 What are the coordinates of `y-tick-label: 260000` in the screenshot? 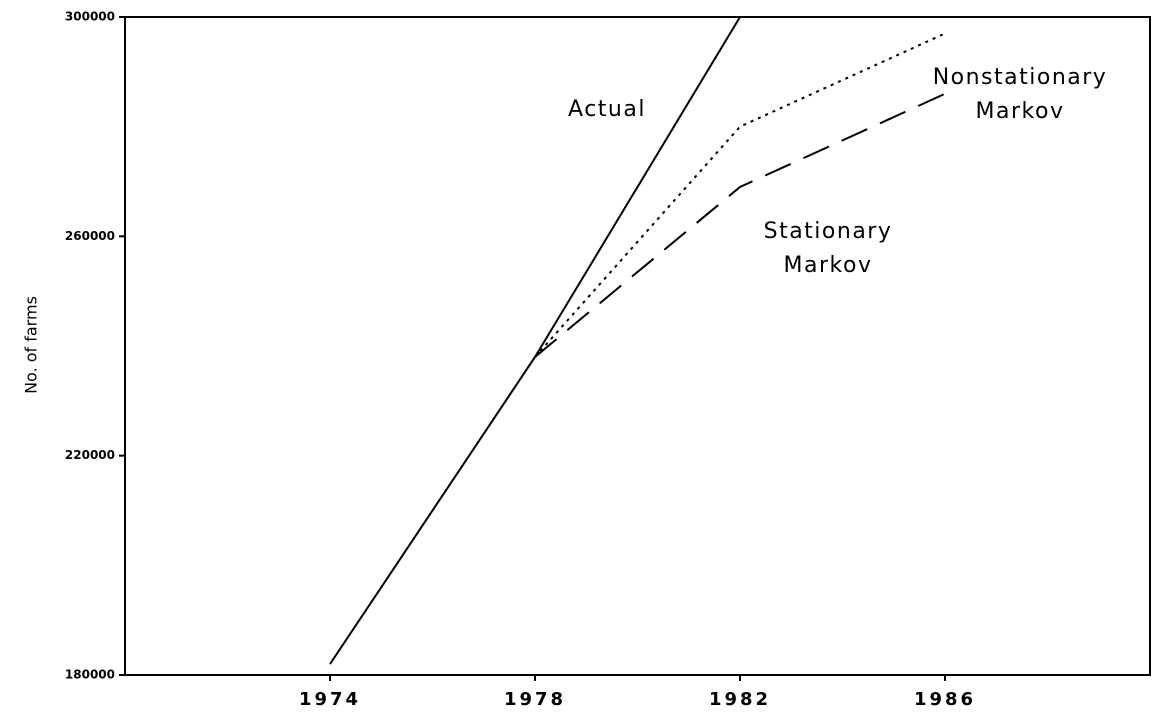 It's located at (90, 236).